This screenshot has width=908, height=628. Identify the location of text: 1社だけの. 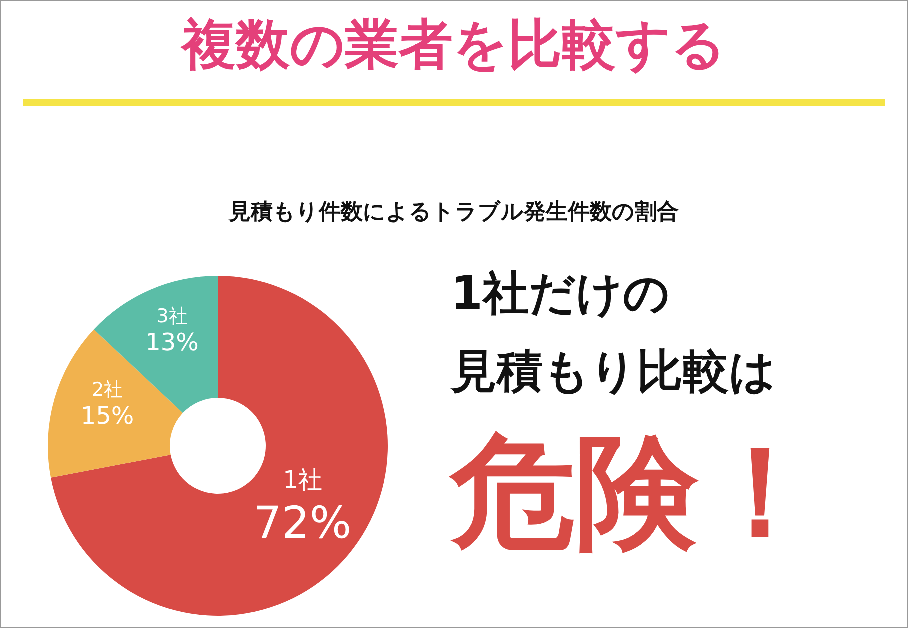
(560, 293).